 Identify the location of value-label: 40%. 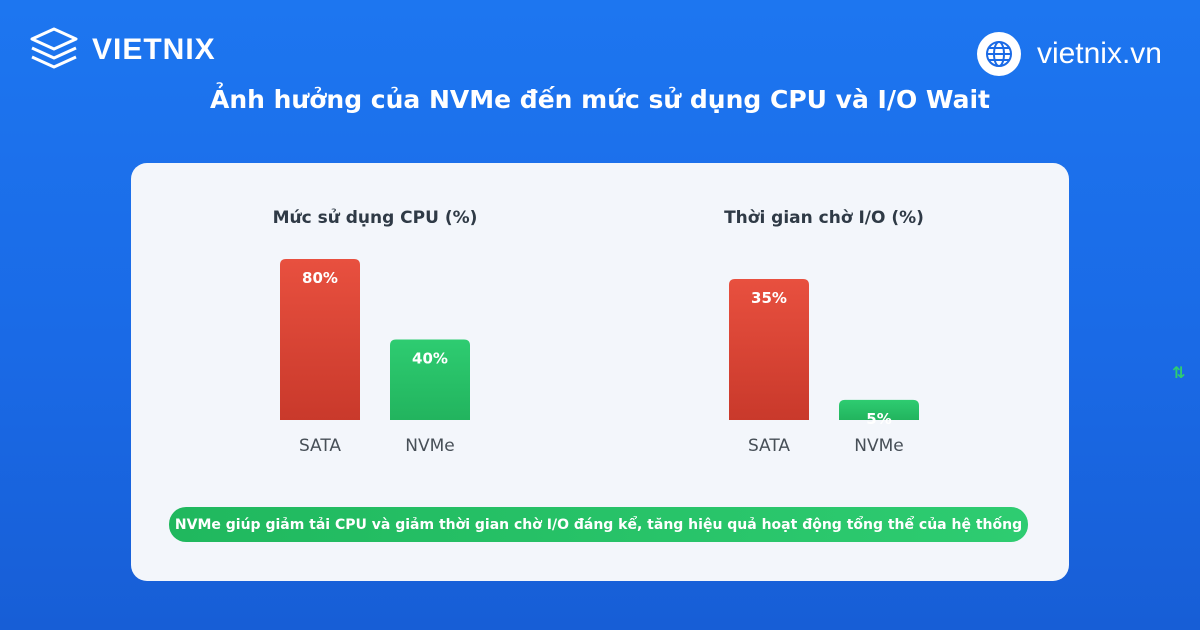
(430, 359).